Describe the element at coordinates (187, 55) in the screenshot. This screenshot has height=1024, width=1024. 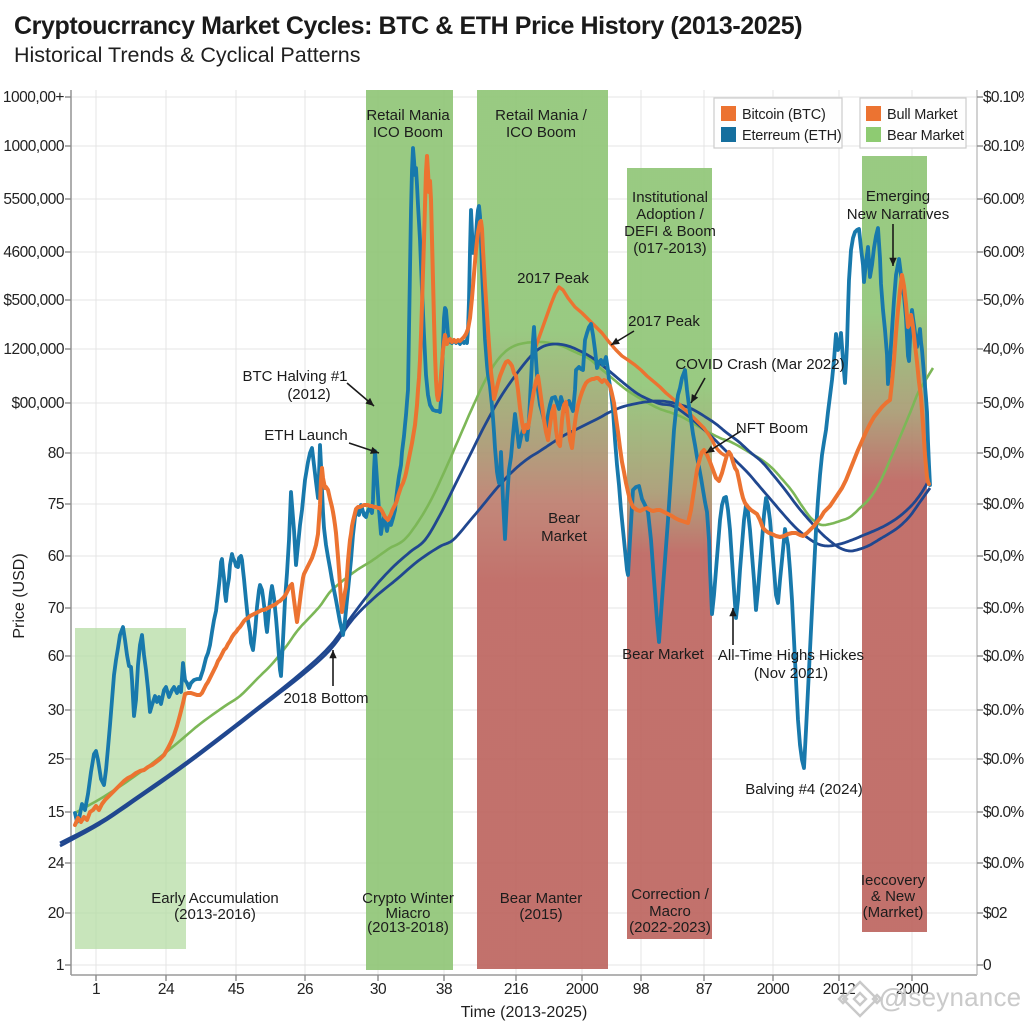
I see `svg-text:Historical Trends & Cyclical P: Historical Trends & Cyclical Patterns` at that location.